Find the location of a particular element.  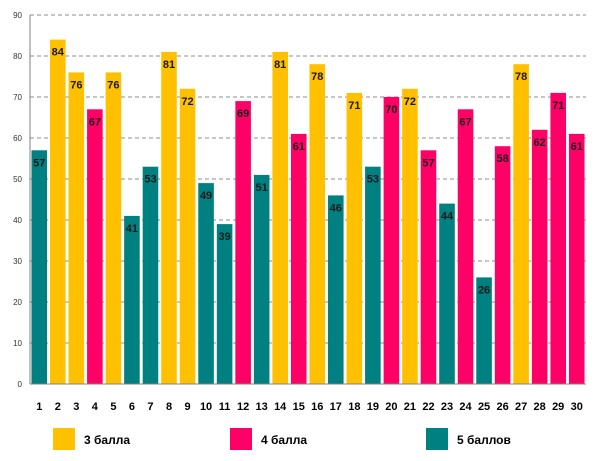

x-tick-label: 26 is located at coordinates (502, 407).